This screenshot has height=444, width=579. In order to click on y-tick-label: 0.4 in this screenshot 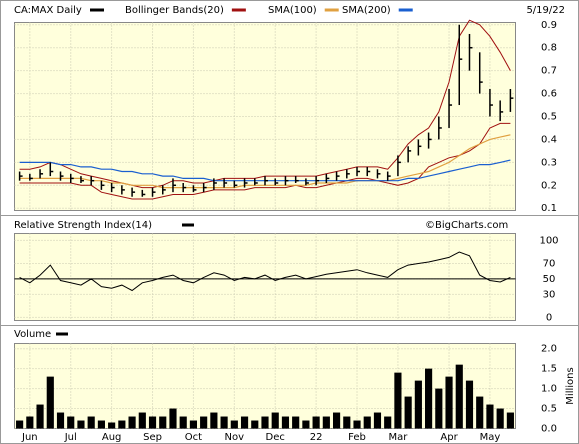, I will do `click(549, 139)`.